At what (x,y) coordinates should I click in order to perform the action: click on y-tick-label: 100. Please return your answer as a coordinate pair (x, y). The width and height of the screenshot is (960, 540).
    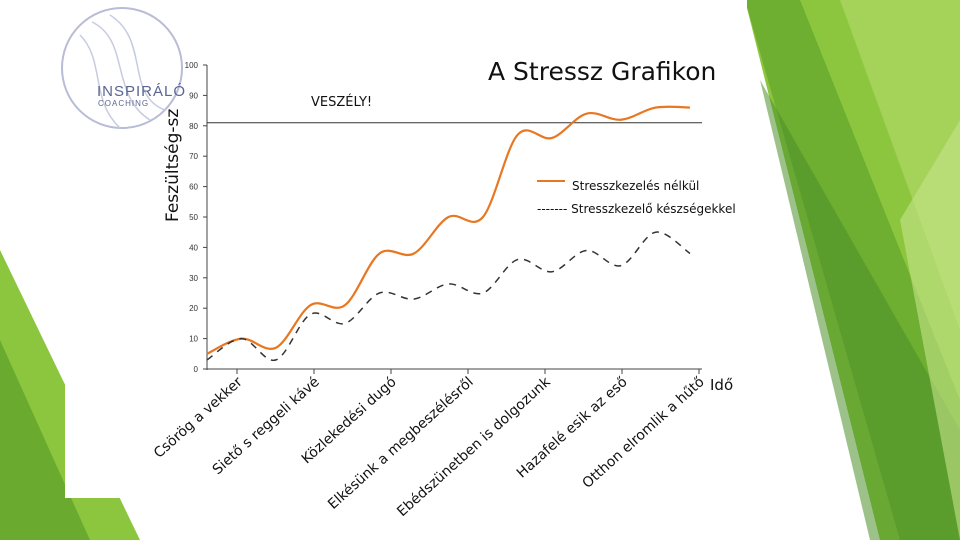
    Looking at the image, I should click on (192, 65).